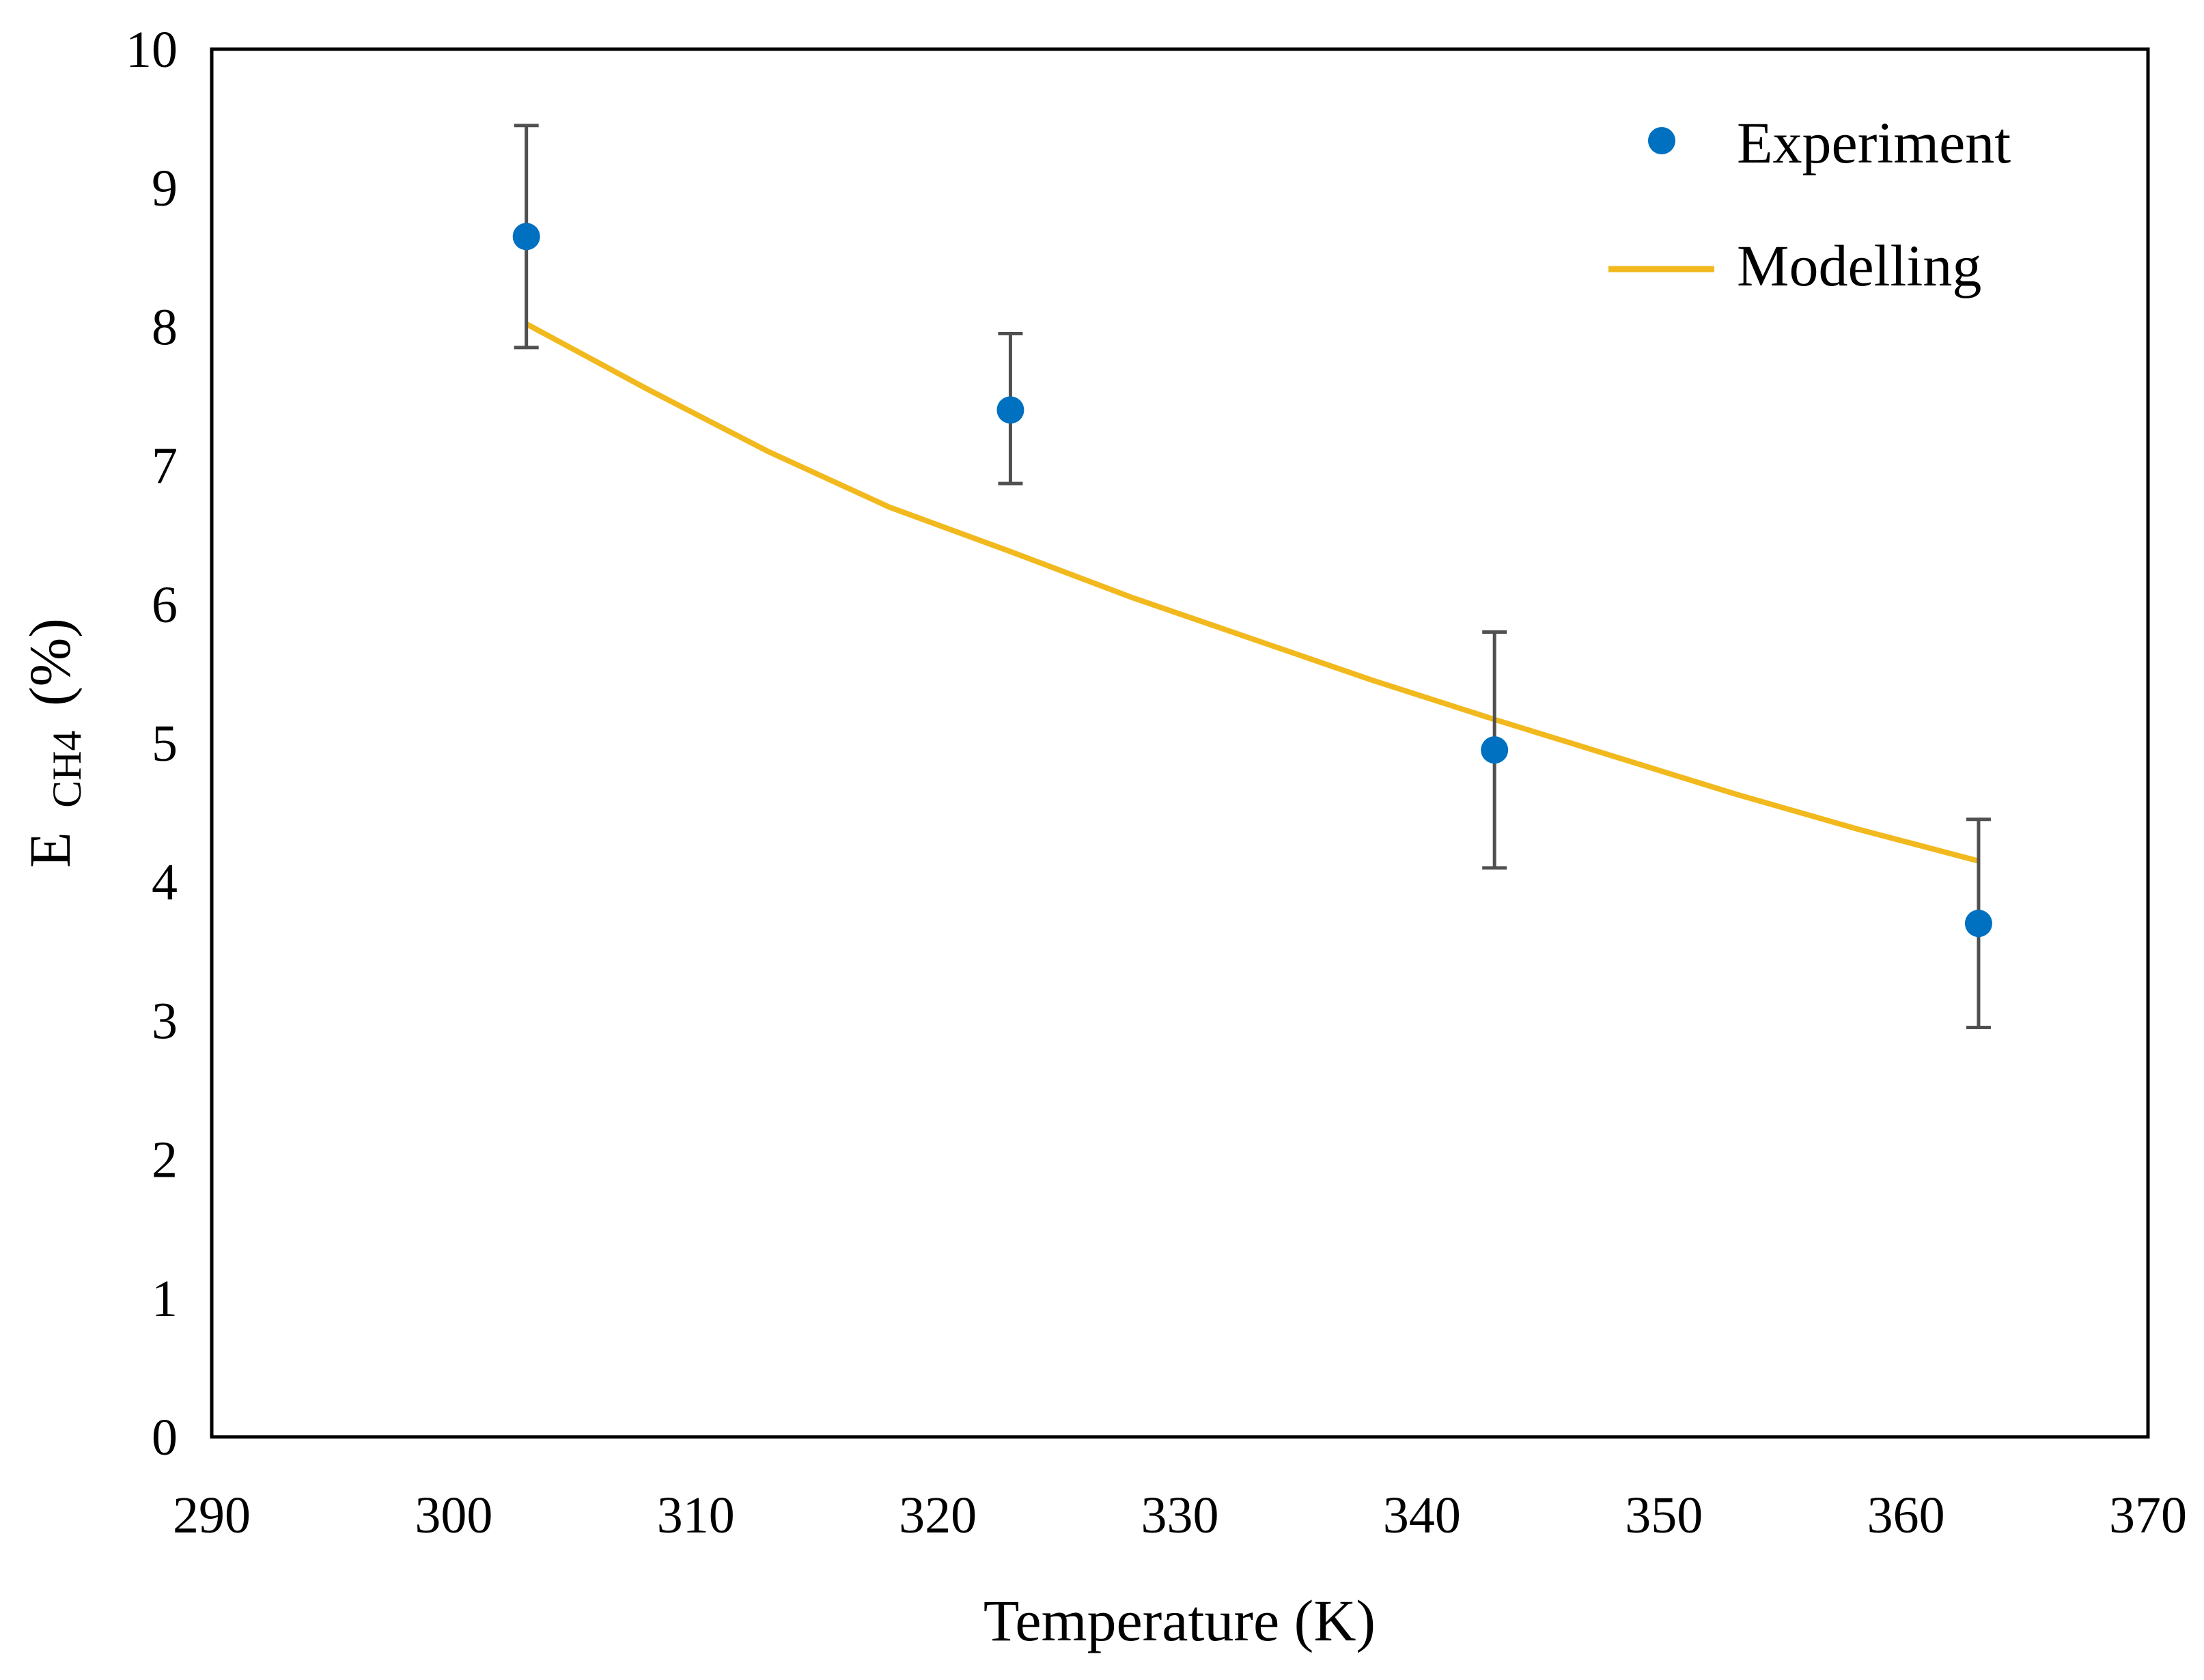 This screenshot has height=1680, width=2204. What do you see at coordinates (1664, 1516) in the screenshot?
I see `x-tick-label: 350` at bounding box center [1664, 1516].